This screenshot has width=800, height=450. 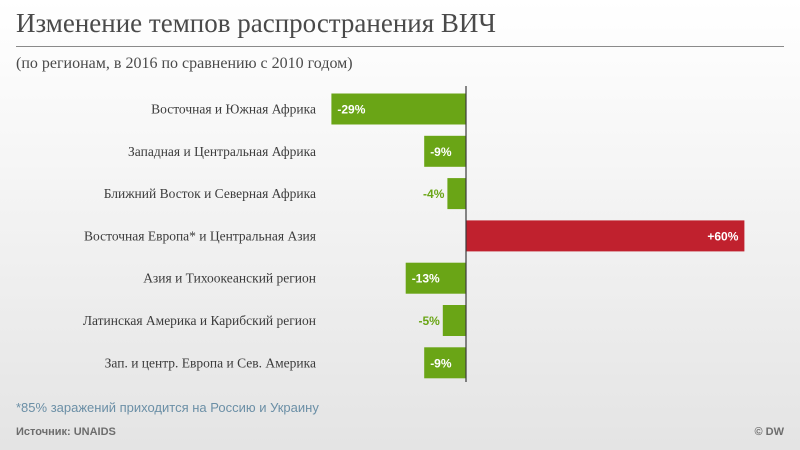 What do you see at coordinates (429, 321) in the screenshot?
I see `bar-value-label: -5%` at bounding box center [429, 321].